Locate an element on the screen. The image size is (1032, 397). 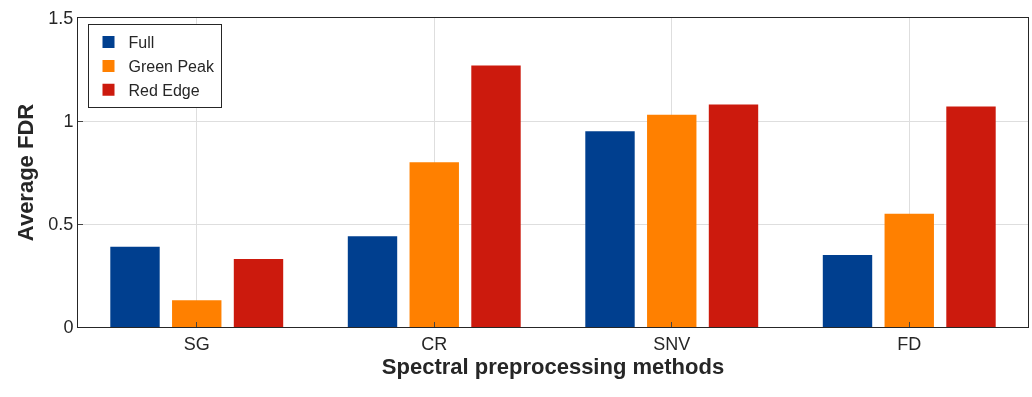
x-tick-label: FD is located at coordinates (909, 343).